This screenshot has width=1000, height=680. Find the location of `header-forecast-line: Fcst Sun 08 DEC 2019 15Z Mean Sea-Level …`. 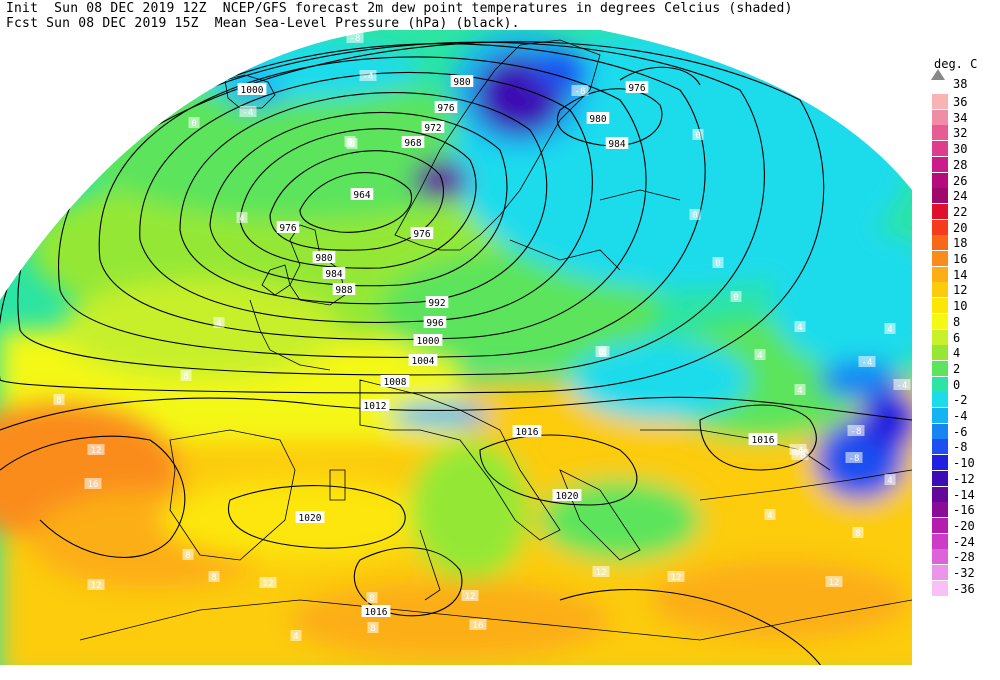

header-forecast-line: Fcst Sun 08 DEC 2019 15Z Mean Sea-Level … is located at coordinates (263, 23).